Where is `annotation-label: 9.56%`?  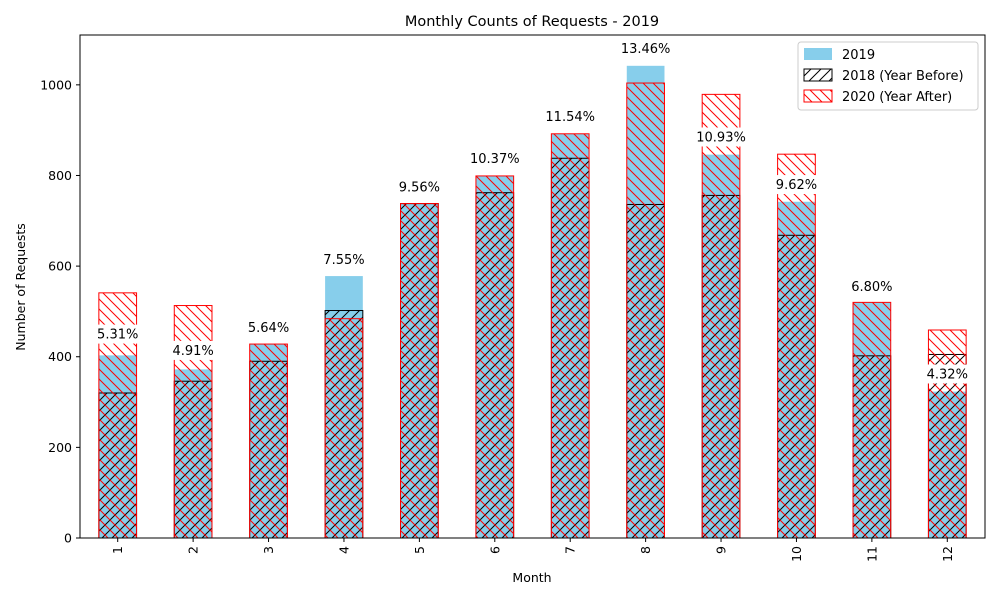 annotation-label: 9.56% is located at coordinates (419, 187).